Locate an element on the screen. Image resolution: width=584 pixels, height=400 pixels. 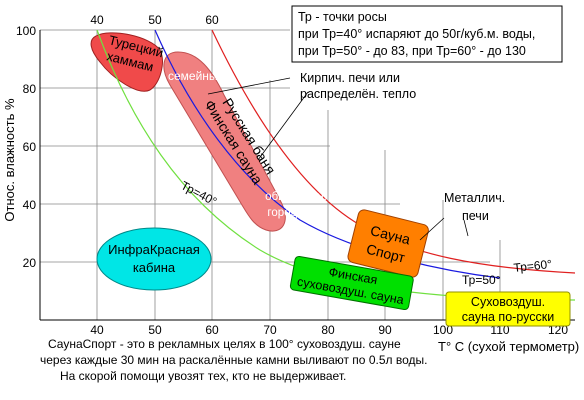
x-tick-80: 80 is located at coordinates (328, 330).